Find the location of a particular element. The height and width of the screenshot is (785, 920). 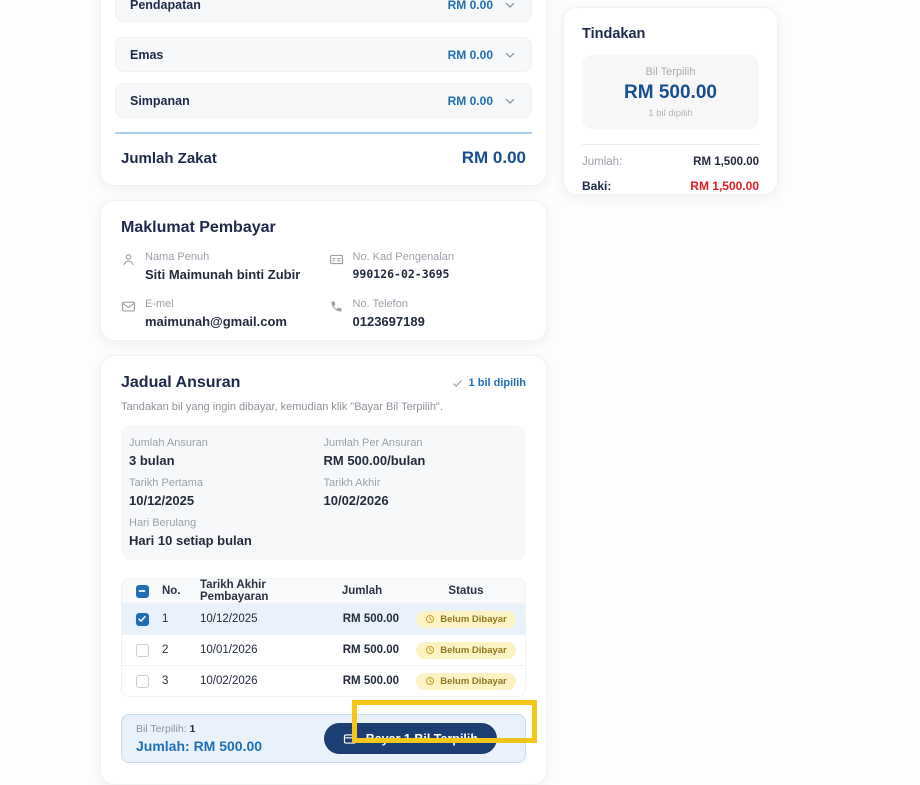

selected-total-line: Jumlah: RM 500.00 is located at coordinates (199, 746).